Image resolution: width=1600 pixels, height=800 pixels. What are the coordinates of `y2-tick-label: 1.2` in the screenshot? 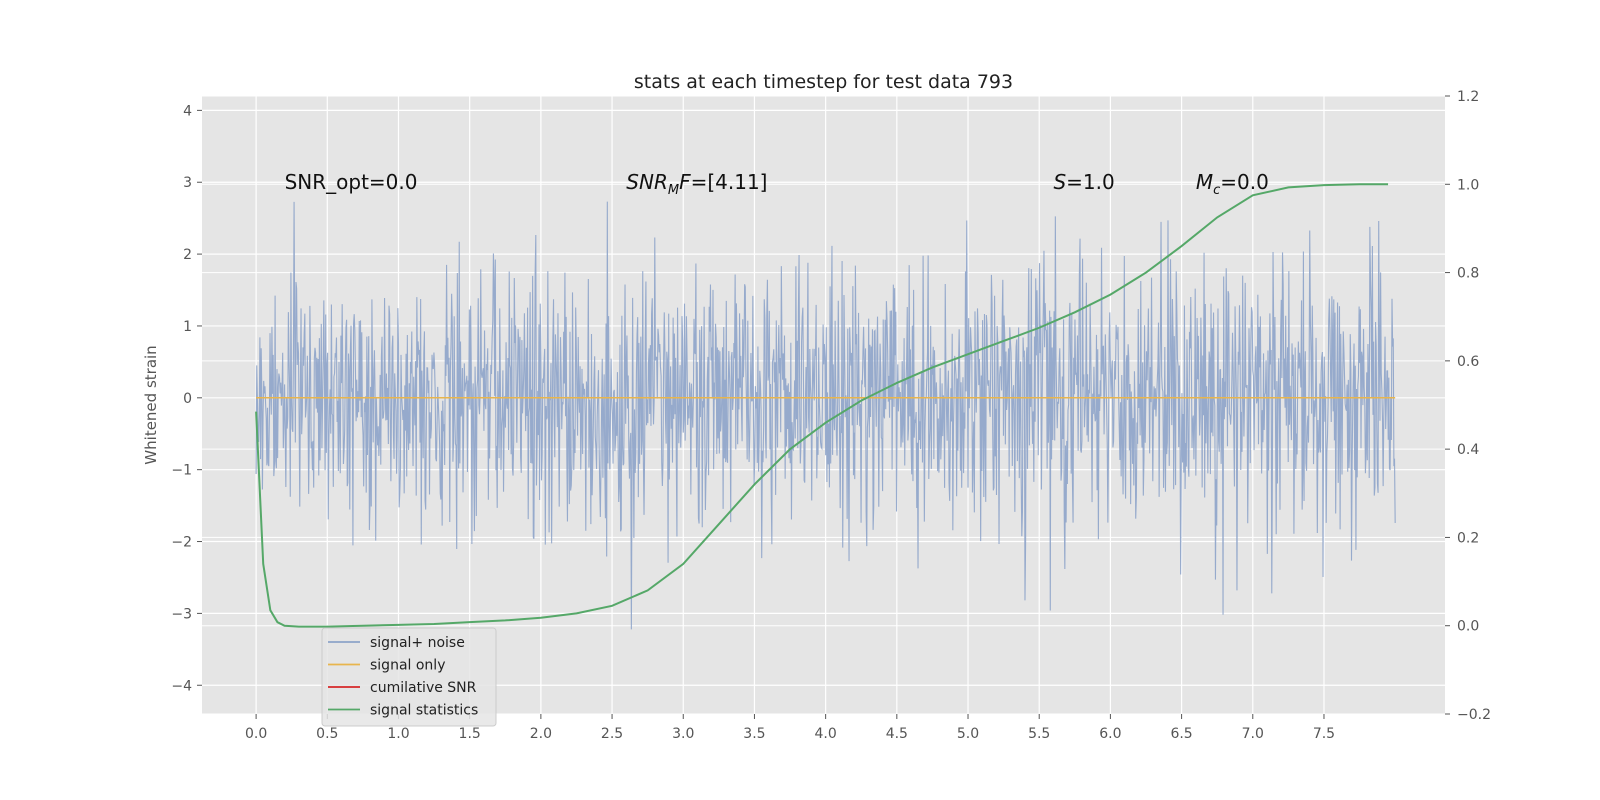 It's located at (1468, 97).